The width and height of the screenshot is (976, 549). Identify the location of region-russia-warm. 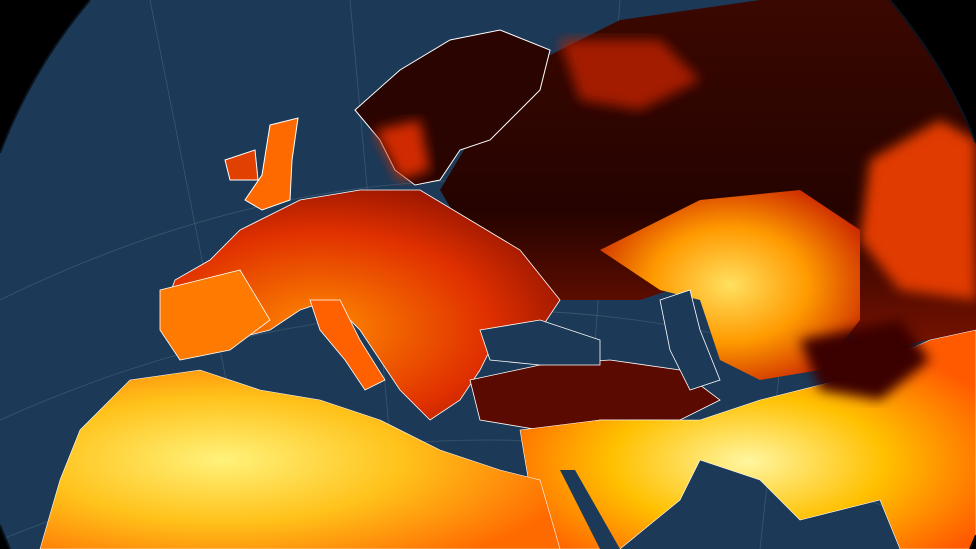
(630, 75).